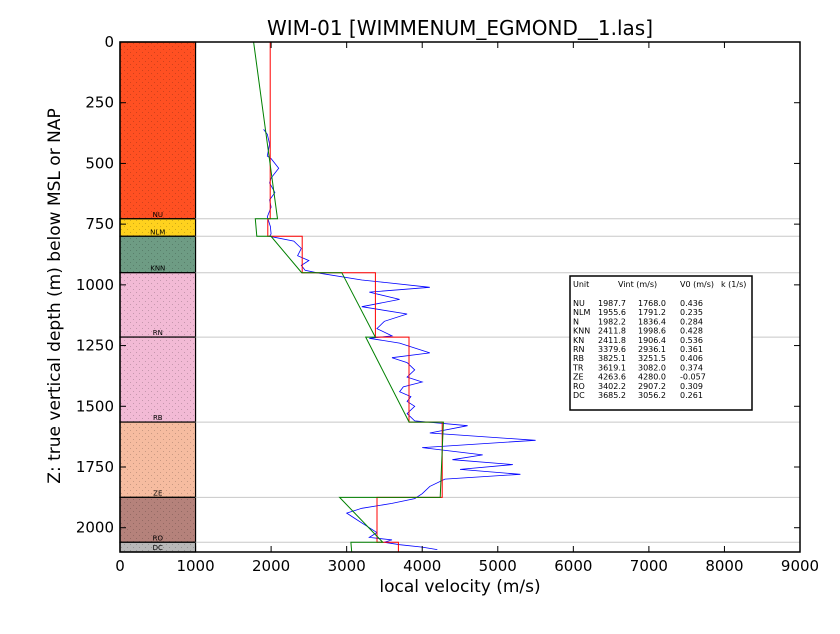  What do you see at coordinates (581, 312) in the screenshot?
I see `legend-cell: NLM` at bounding box center [581, 312].